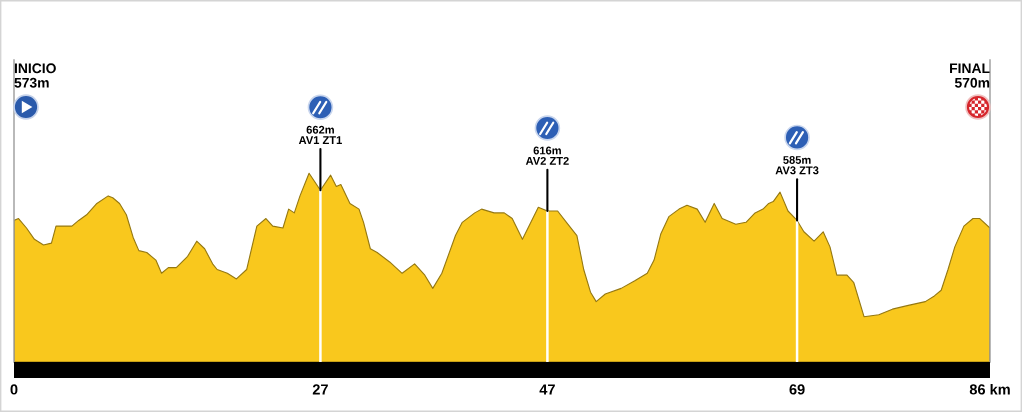 Image resolution: width=1022 pixels, height=412 pixels. What do you see at coordinates (14, 389) in the screenshot?
I see `x-tick-label: 0` at bounding box center [14, 389].